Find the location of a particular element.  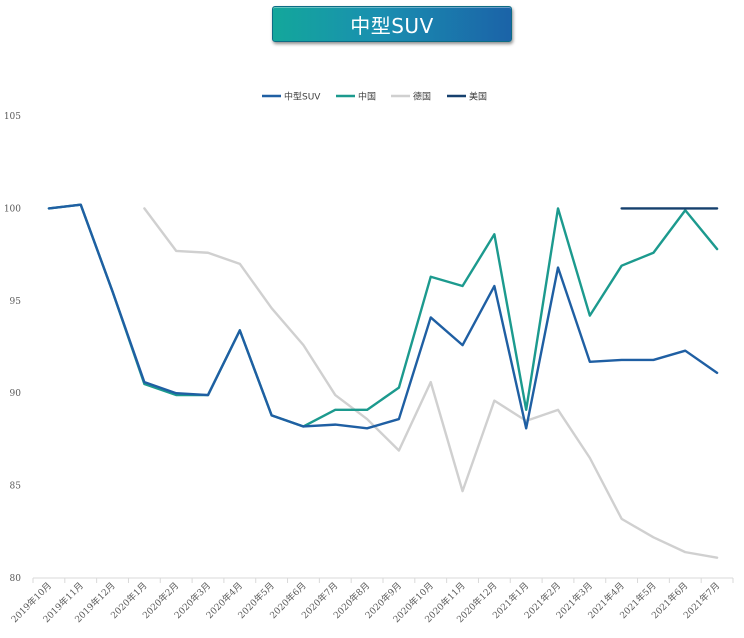

y-tick-label: 105 is located at coordinates (12, 117).